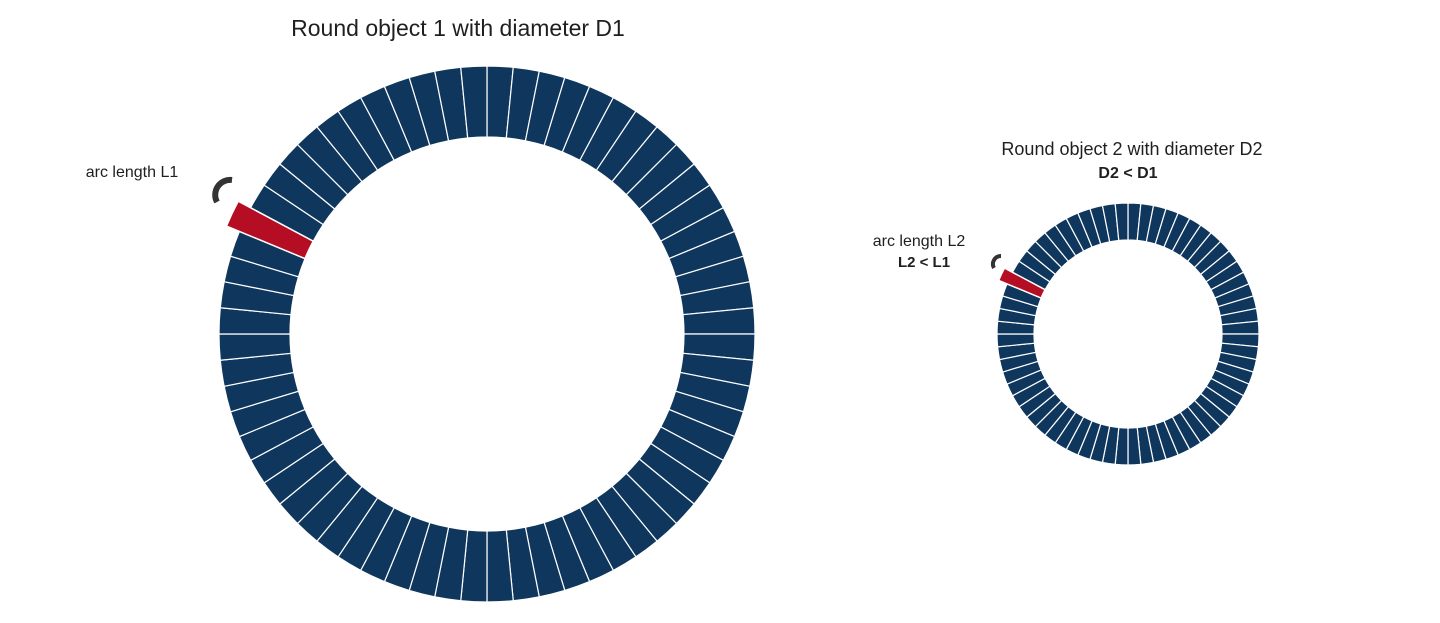 The width and height of the screenshot is (1440, 623). What do you see at coordinates (919, 241) in the screenshot?
I see `object-2-arc-label: arc length L2` at bounding box center [919, 241].